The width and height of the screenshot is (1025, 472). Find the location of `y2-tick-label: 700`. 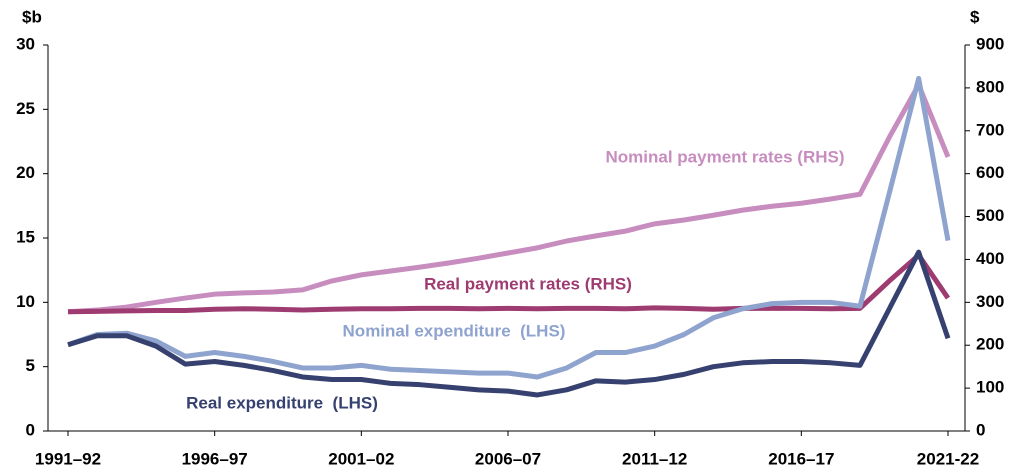

y2-tick-label: 700 is located at coordinates (990, 129).